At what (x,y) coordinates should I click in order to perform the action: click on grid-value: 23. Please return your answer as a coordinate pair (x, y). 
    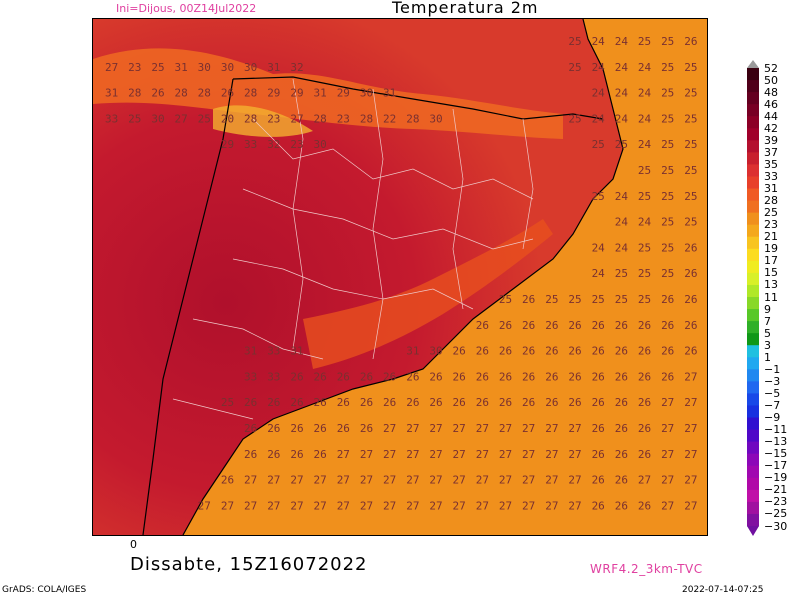
    Looking at the image, I should click on (343, 118).